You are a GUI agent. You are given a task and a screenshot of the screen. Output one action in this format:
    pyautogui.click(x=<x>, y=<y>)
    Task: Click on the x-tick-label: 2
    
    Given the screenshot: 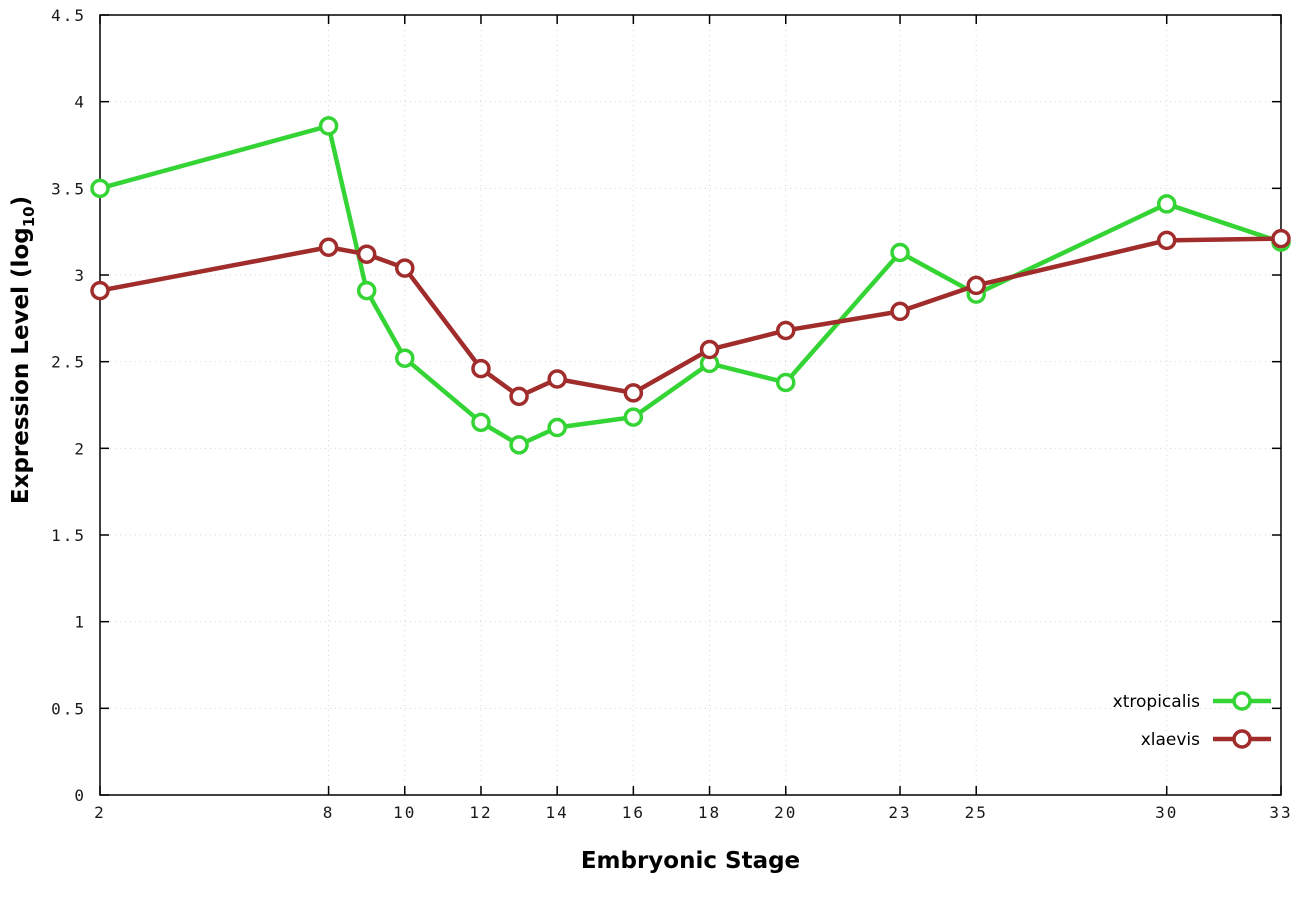 What is the action you would take?
    pyautogui.click(x=100, y=812)
    